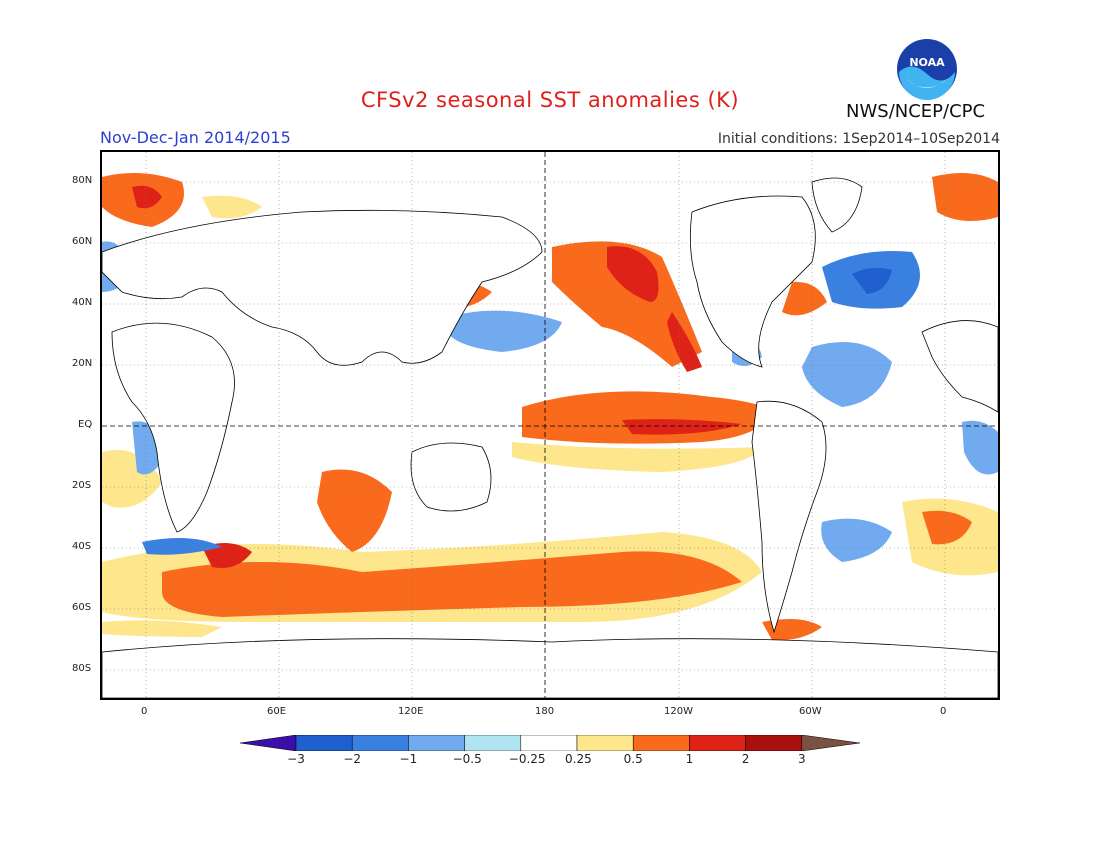  What do you see at coordinates (527, 759) in the screenshot?
I see `colorbar-label: −0.25` at bounding box center [527, 759].